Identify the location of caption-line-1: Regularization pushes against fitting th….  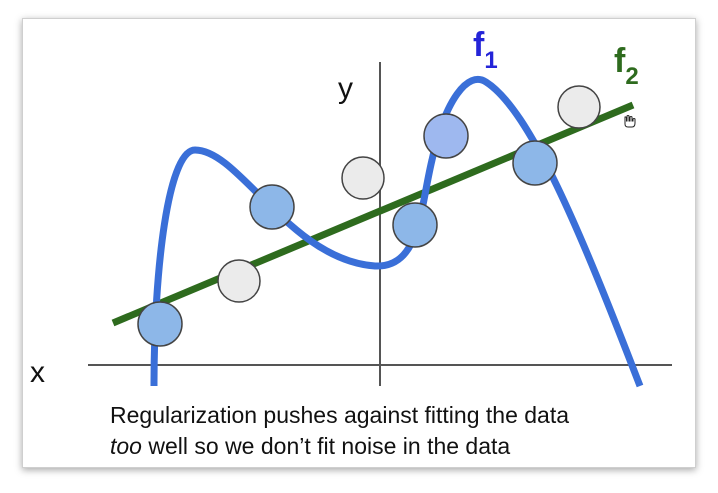
(340, 415).